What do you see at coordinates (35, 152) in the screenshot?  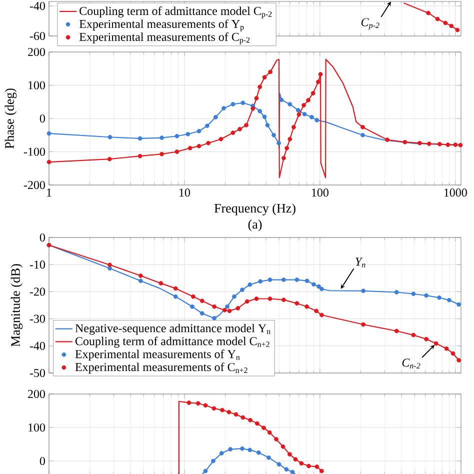 I see `y-tick-label: -100` at bounding box center [35, 152].